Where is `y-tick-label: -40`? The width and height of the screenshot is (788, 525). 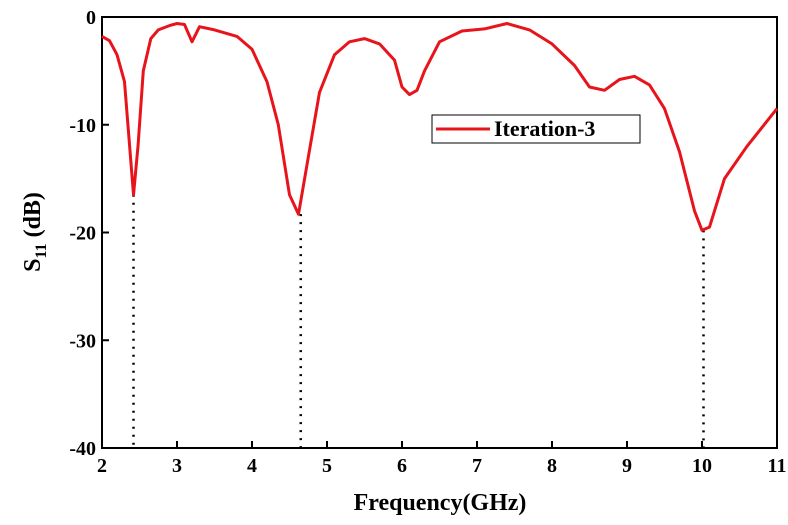 y-tick-label: -40 is located at coordinates (82, 449).